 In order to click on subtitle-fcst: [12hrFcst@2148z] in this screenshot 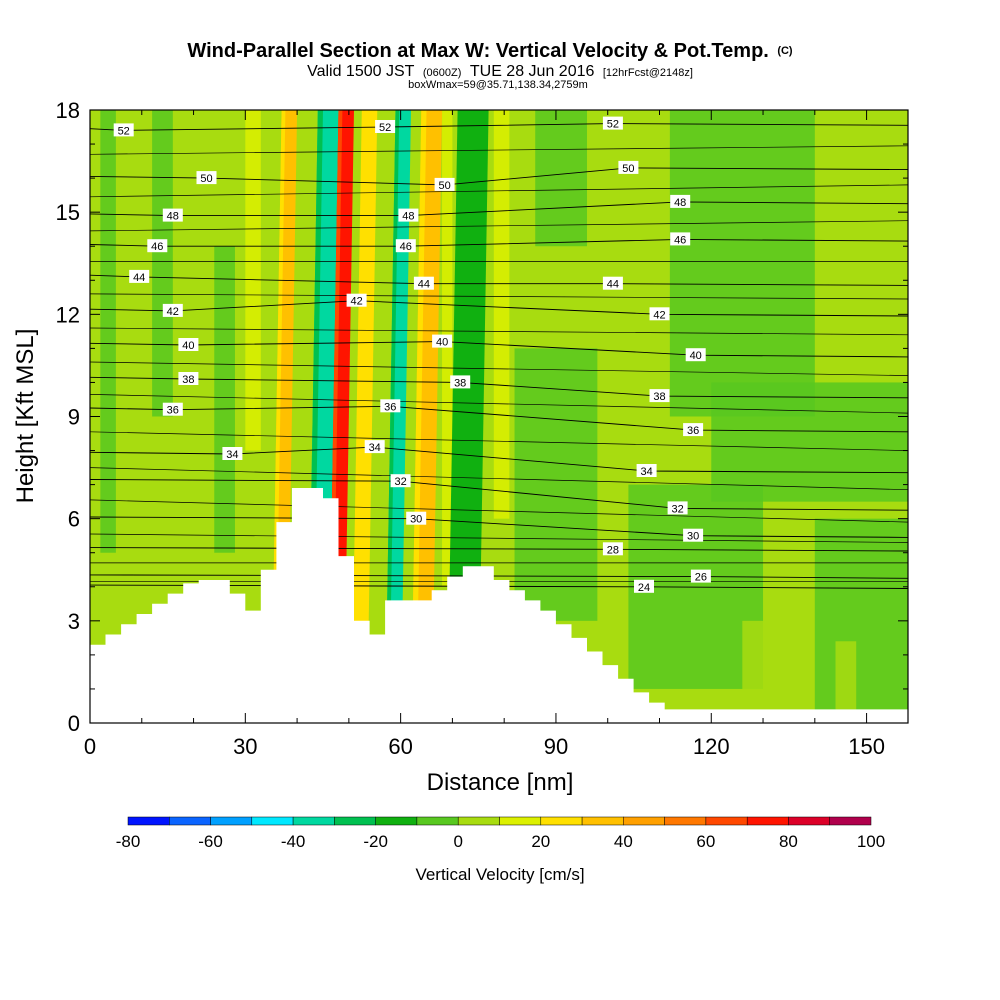, I will do `click(648, 73)`.